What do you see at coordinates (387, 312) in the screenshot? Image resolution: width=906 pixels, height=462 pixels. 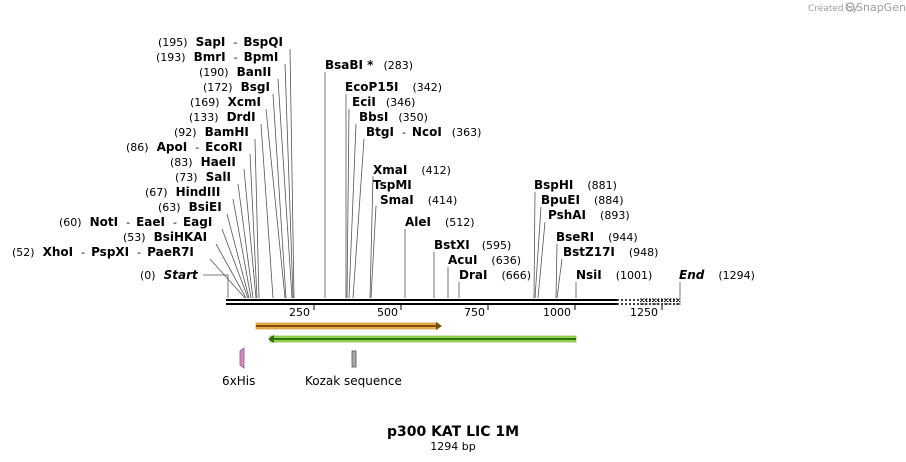 I see `tick-label-500: 500` at bounding box center [387, 312].